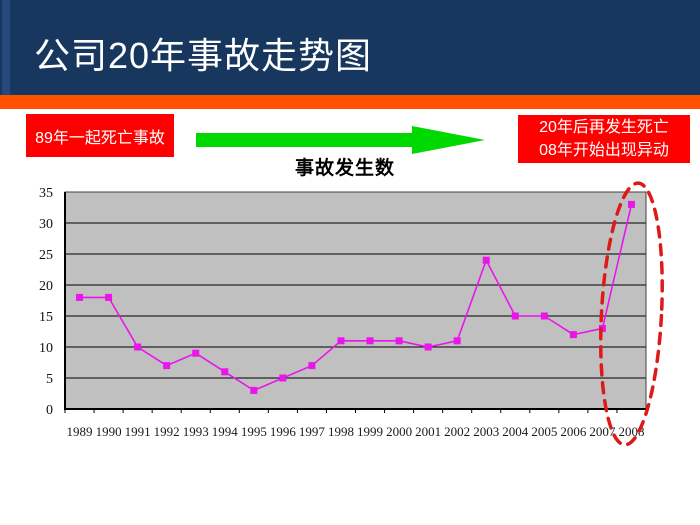 The image size is (700, 525). I want to click on timeline-arrow-shaft, so click(304, 140).